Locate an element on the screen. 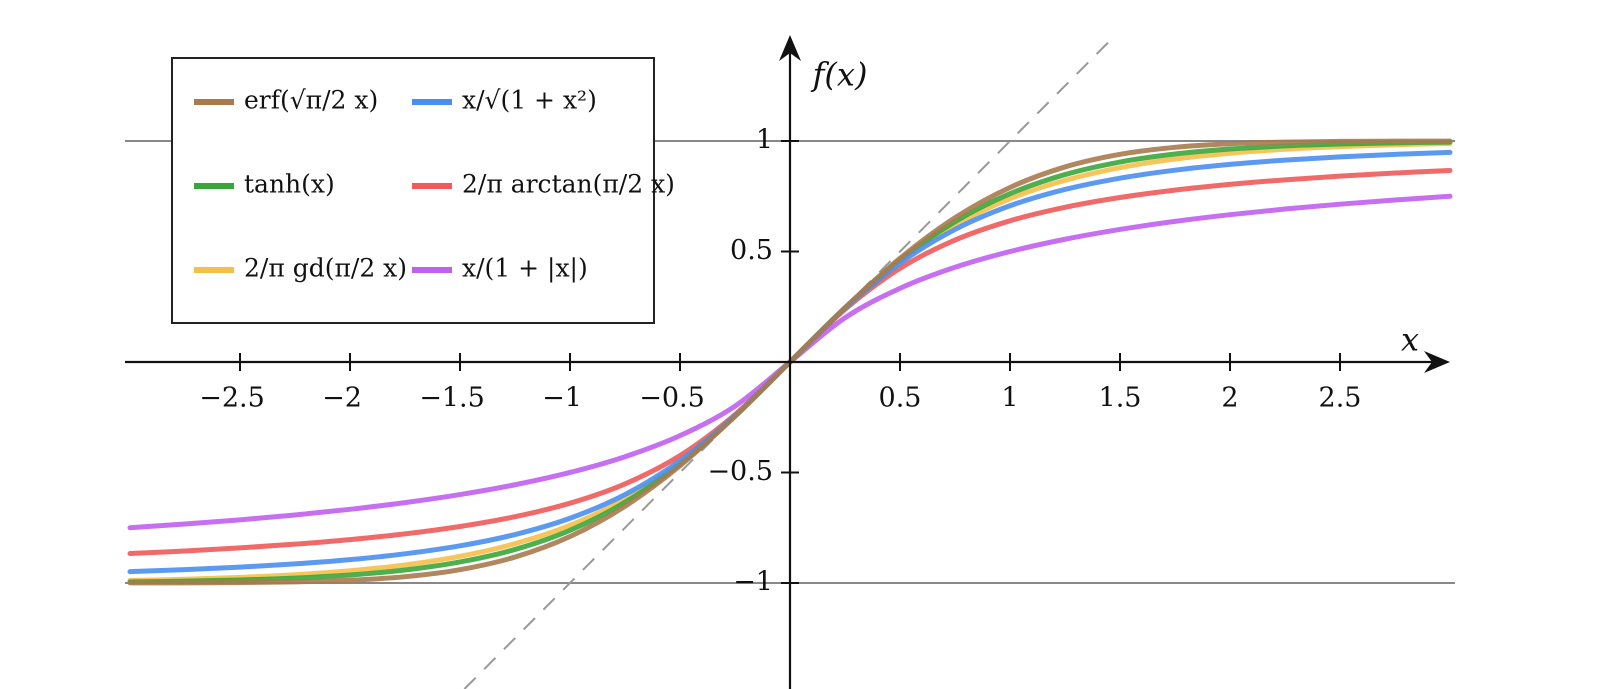  x-tick-label: −2 is located at coordinates (342, 398).